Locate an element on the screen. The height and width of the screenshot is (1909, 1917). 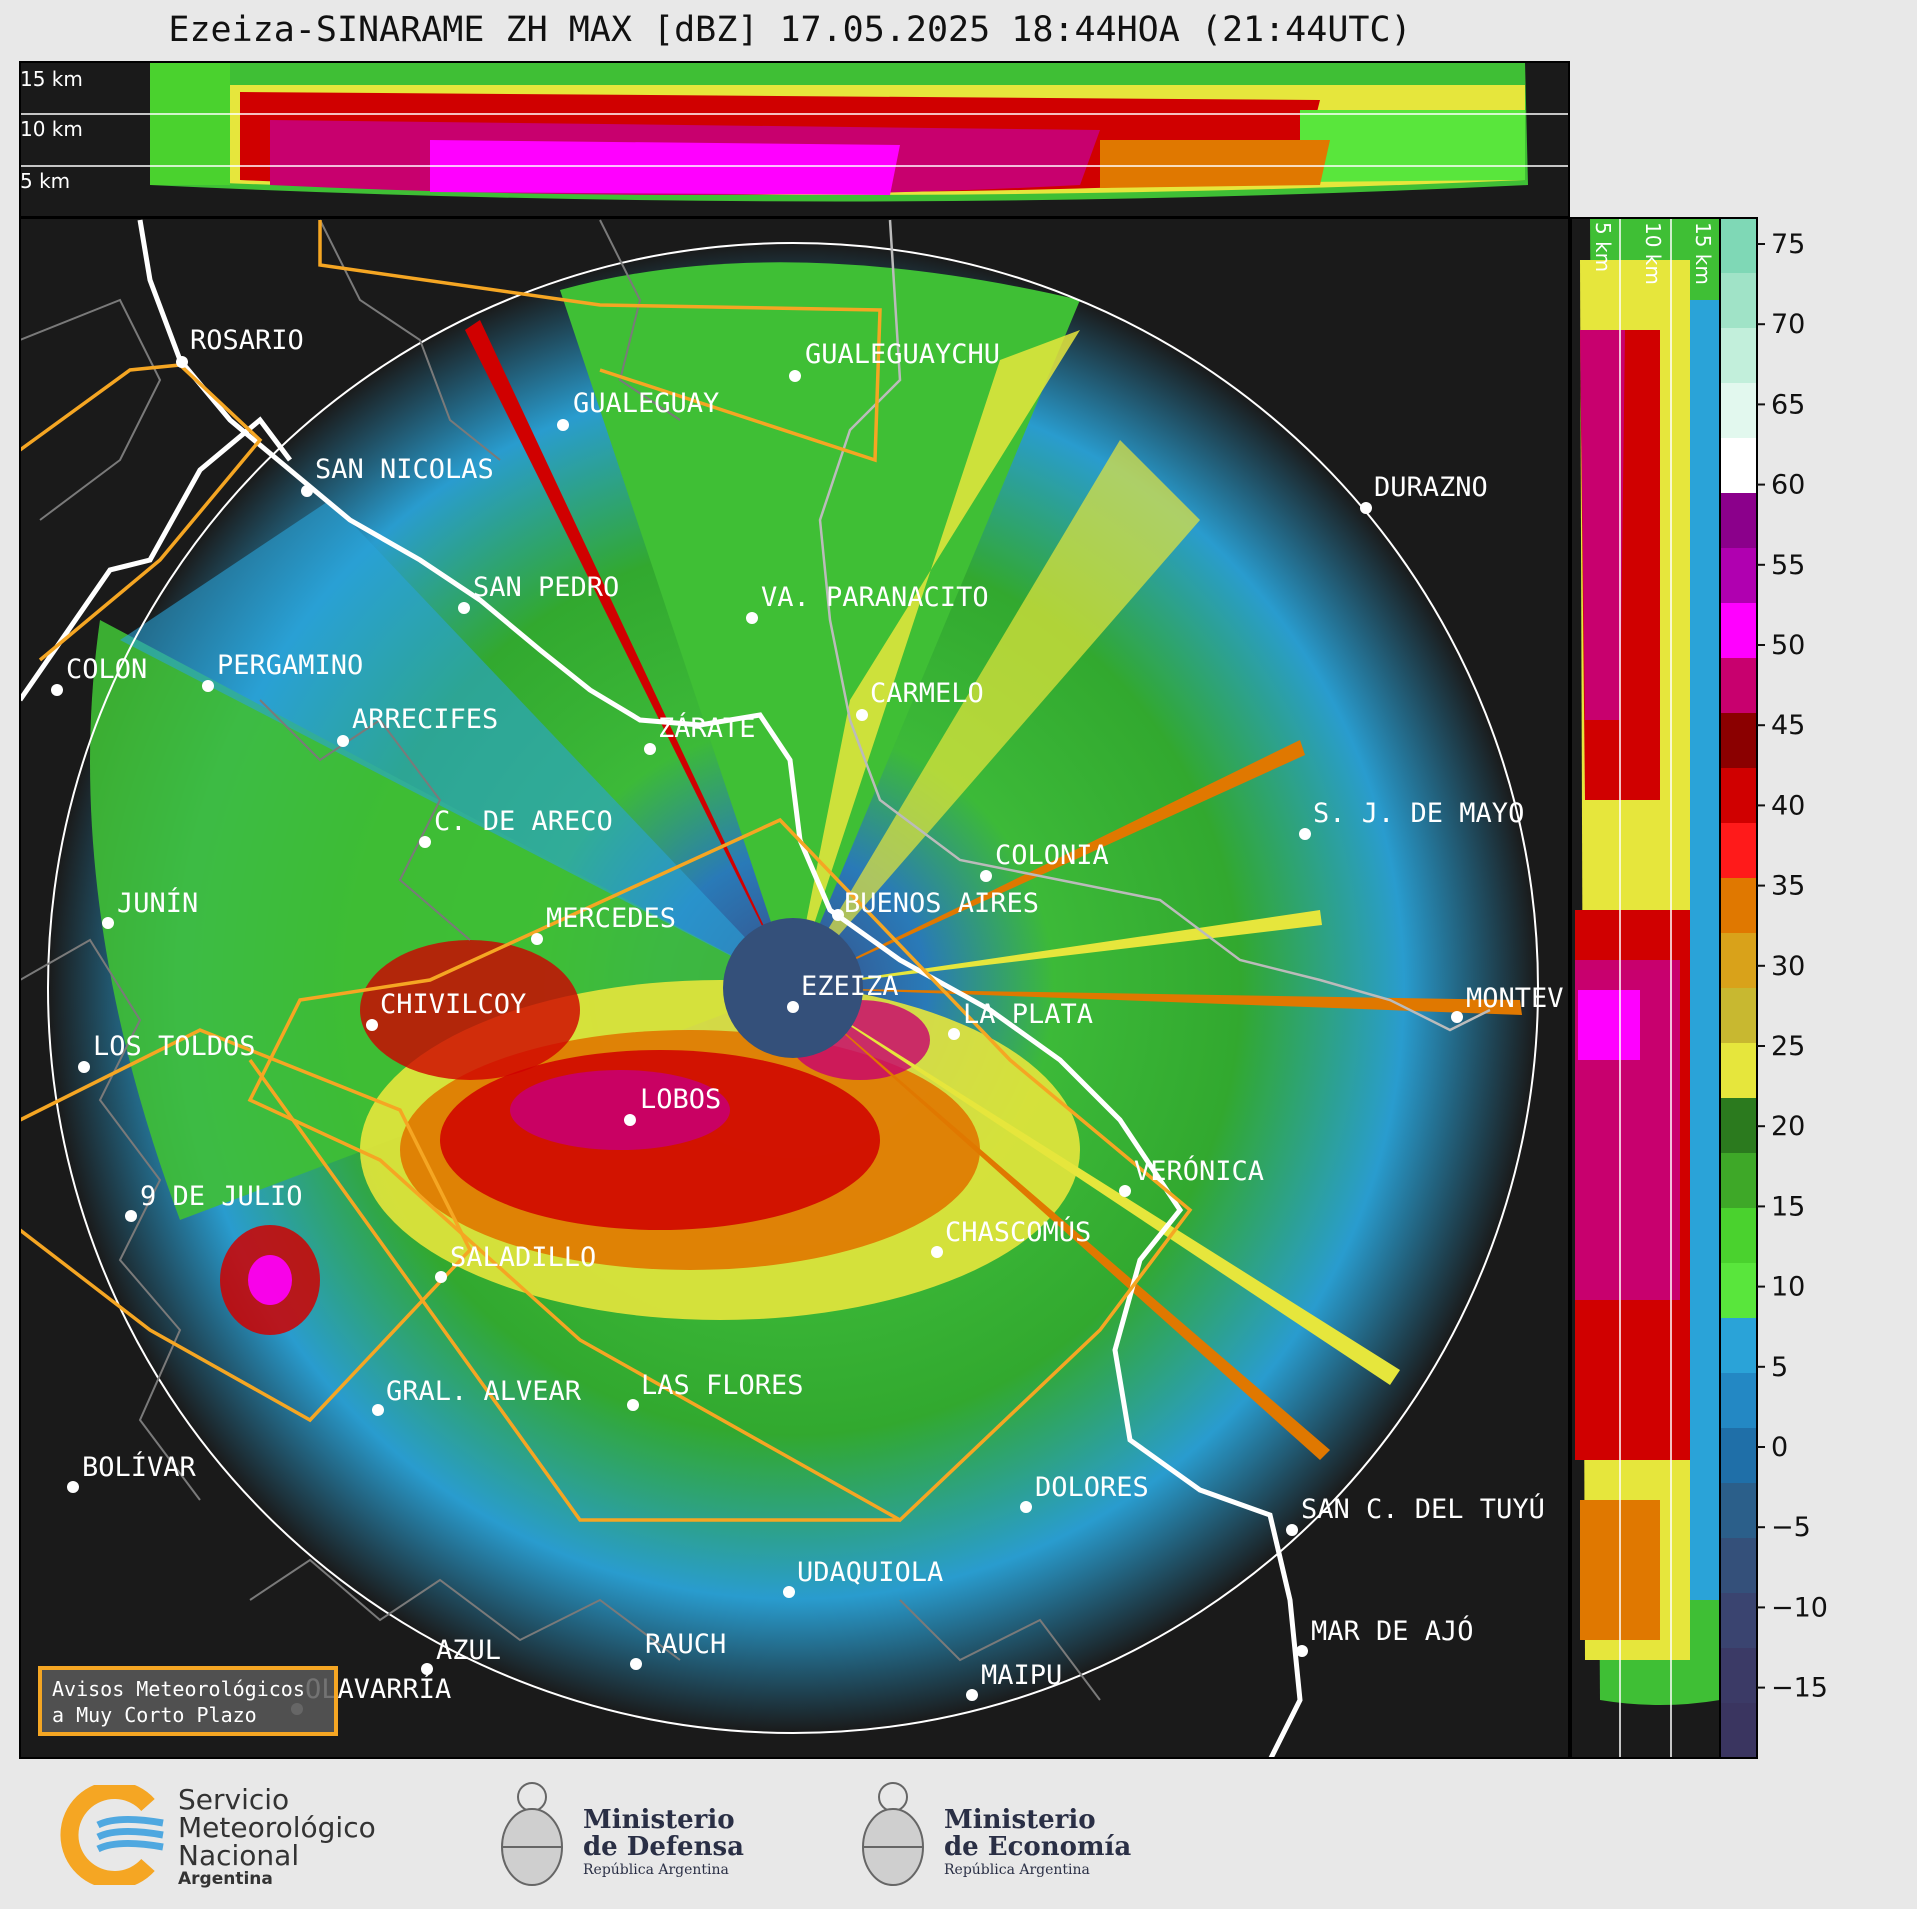
smn-logo is located at coordinates (113, 1835).